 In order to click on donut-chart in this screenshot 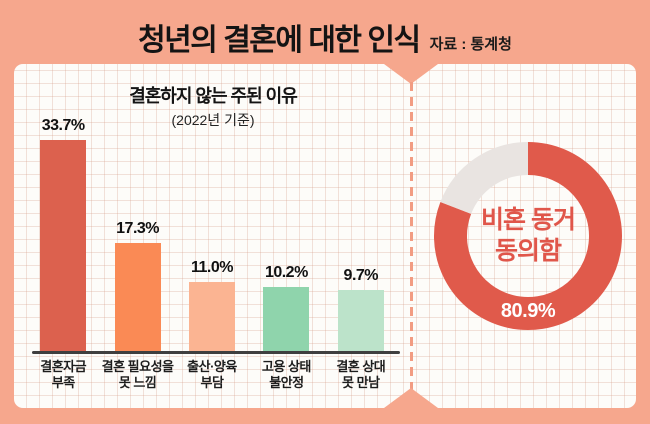, I will do `click(528, 236)`.